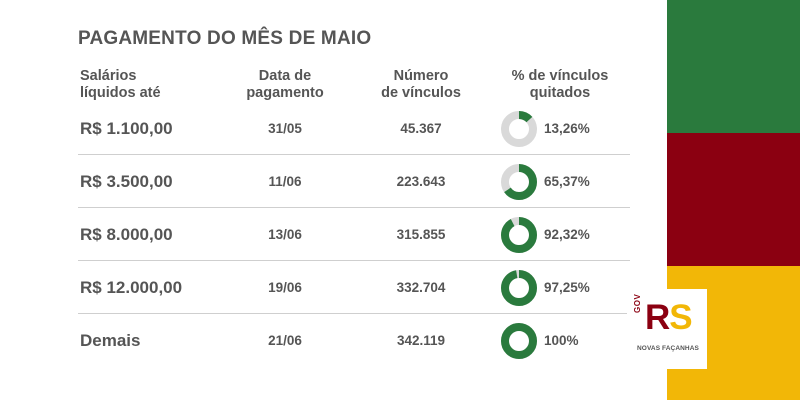 The image size is (800, 400). What do you see at coordinates (131, 287) in the screenshot?
I see `salary-cell: R$ 12.000,00` at bounding box center [131, 287].